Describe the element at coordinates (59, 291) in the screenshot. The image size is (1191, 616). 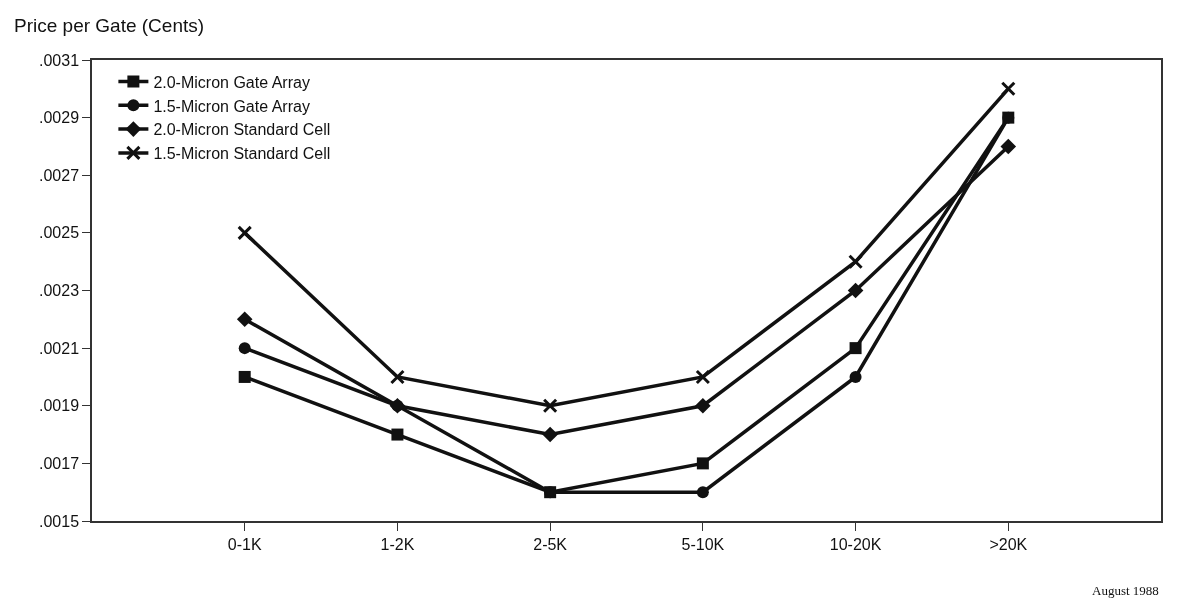
I see `y-tick-label: .0023` at that location.